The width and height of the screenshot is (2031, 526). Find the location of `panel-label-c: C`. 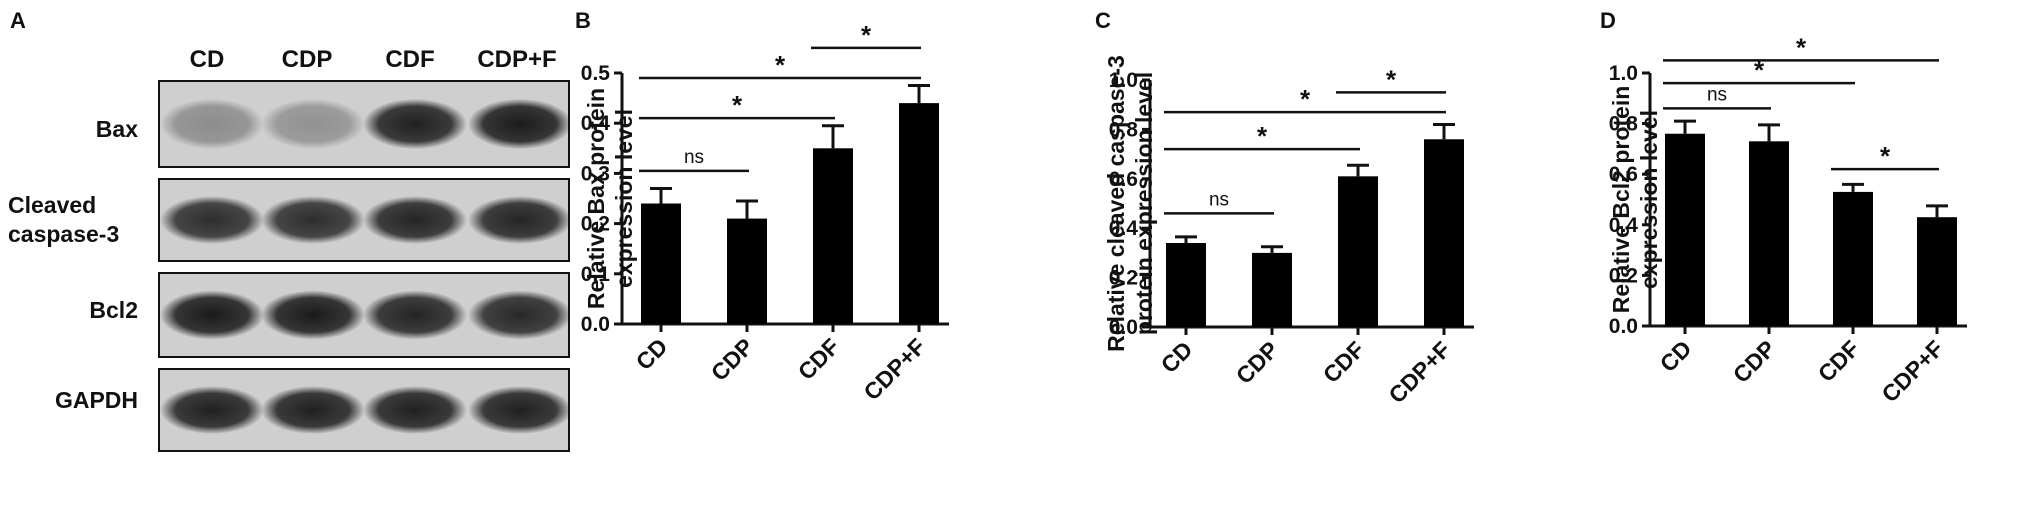

panel-label-c: C is located at coordinates (1103, 20).